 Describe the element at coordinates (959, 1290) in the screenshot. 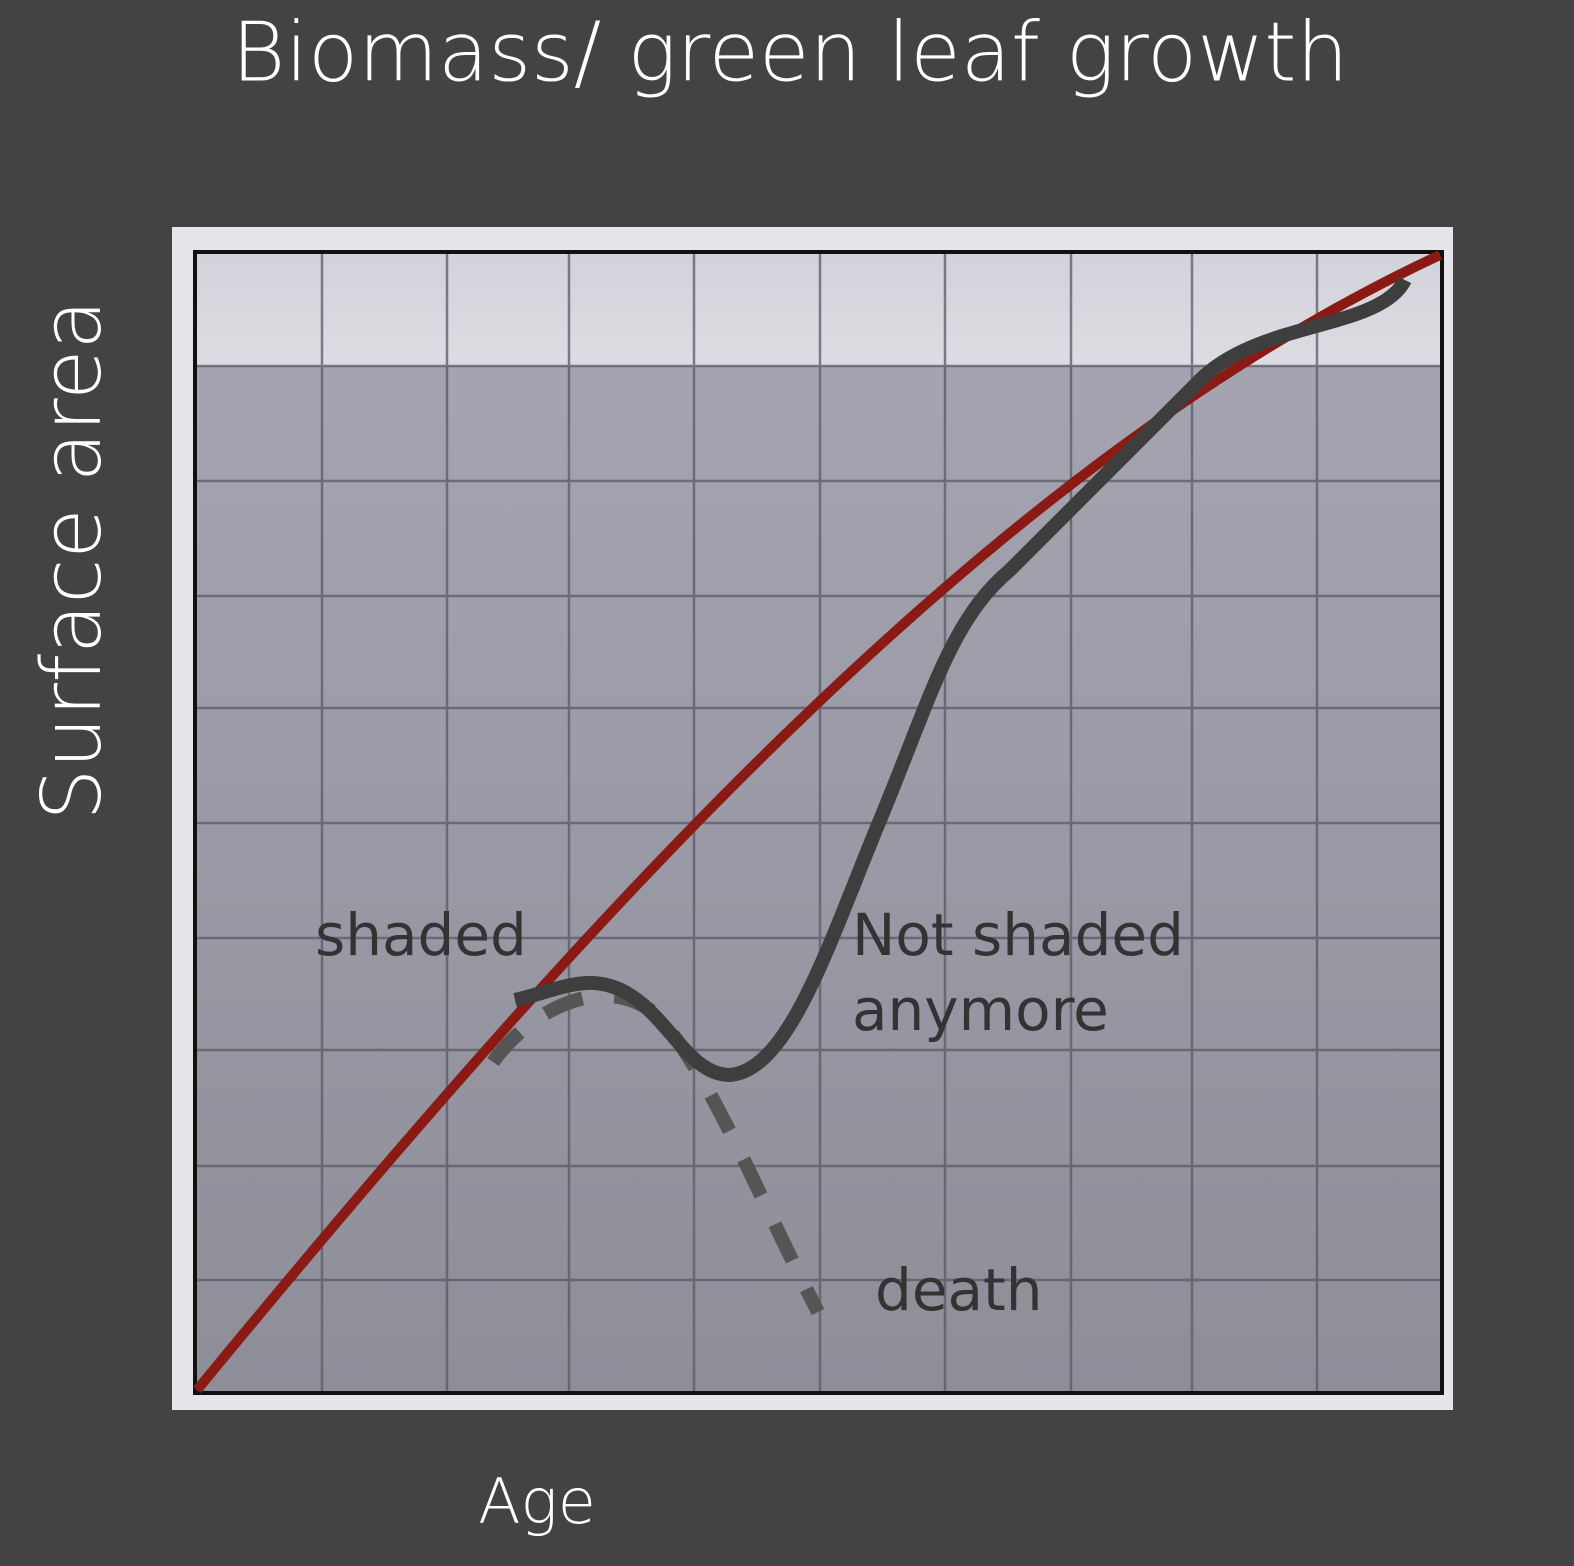

I see `death-label: death` at that location.